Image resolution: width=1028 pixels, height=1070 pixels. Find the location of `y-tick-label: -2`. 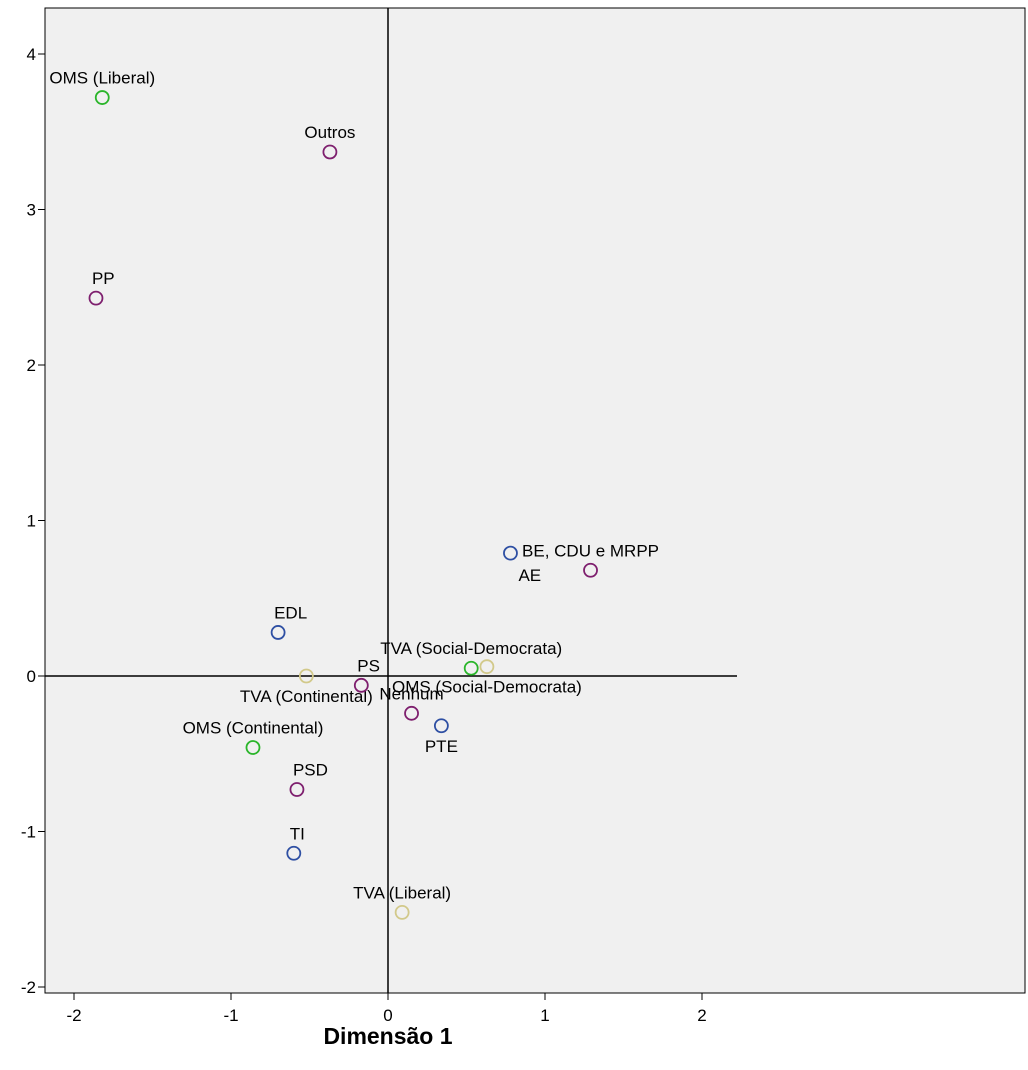

y-tick-label: -2 is located at coordinates (28, 987).